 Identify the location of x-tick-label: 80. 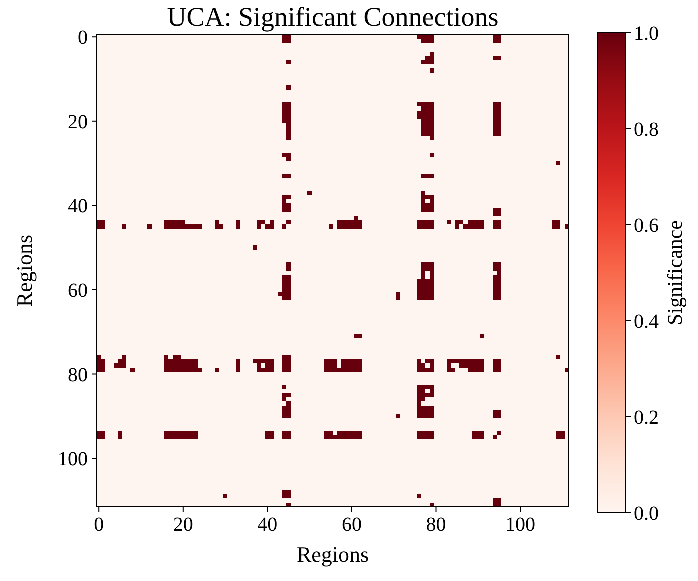
(436, 525).